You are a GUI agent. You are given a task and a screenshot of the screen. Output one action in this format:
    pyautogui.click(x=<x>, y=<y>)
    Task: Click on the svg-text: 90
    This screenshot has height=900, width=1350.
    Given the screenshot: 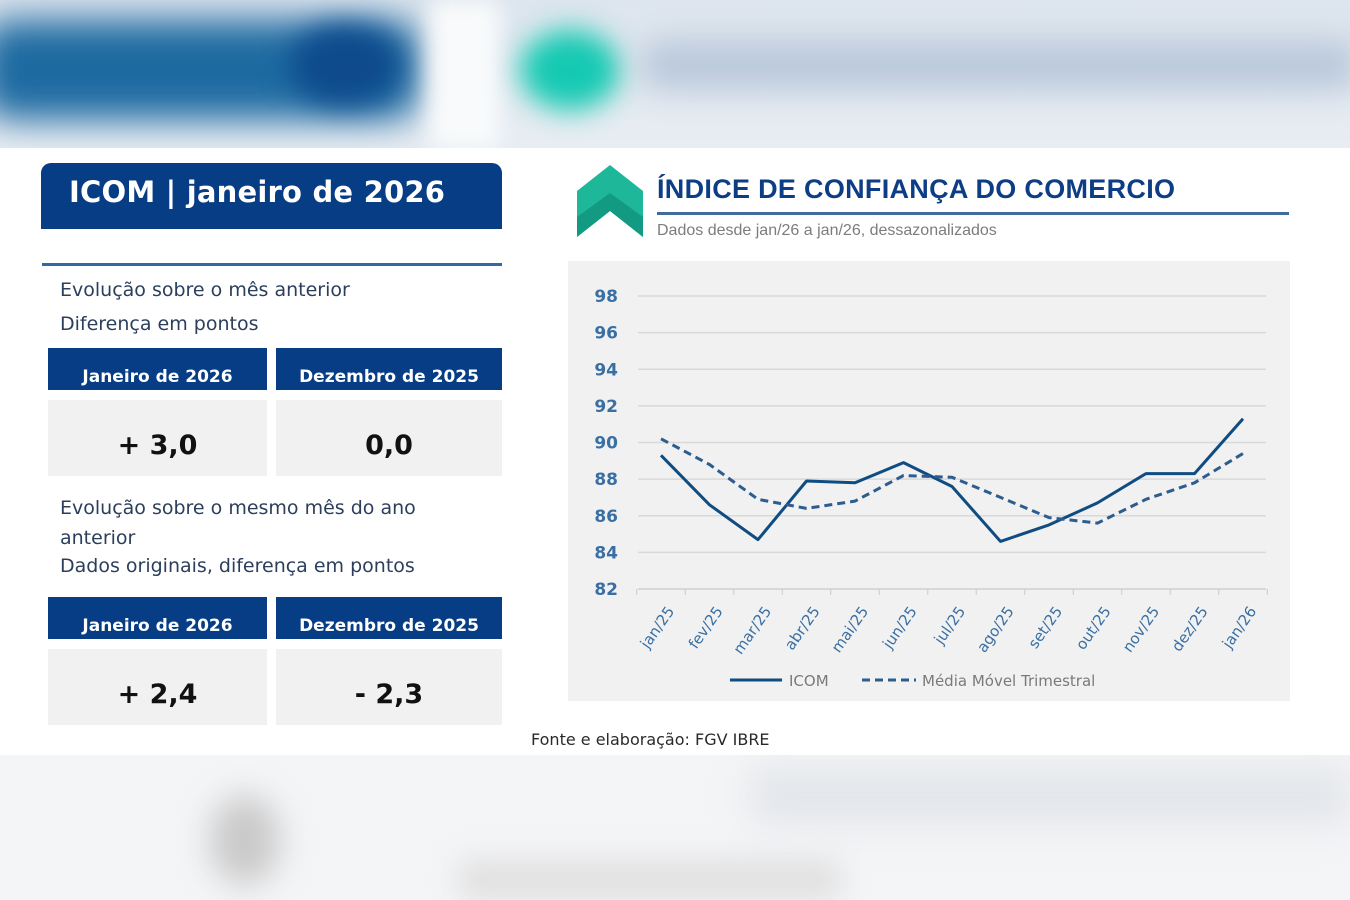 What is the action you would take?
    pyautogui.click(x=606, y=444)
    